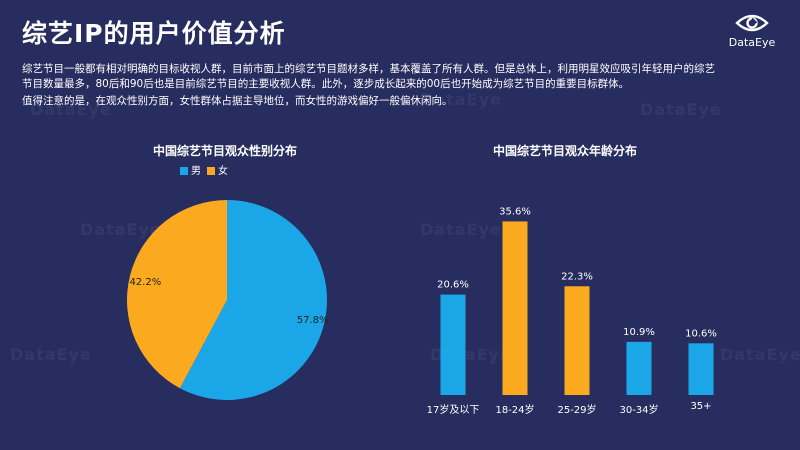  What do you see at coordinates (453, 285) in the screenshot?
I see `bar-data-label: 20.6%` at bounding box center [453, 285].